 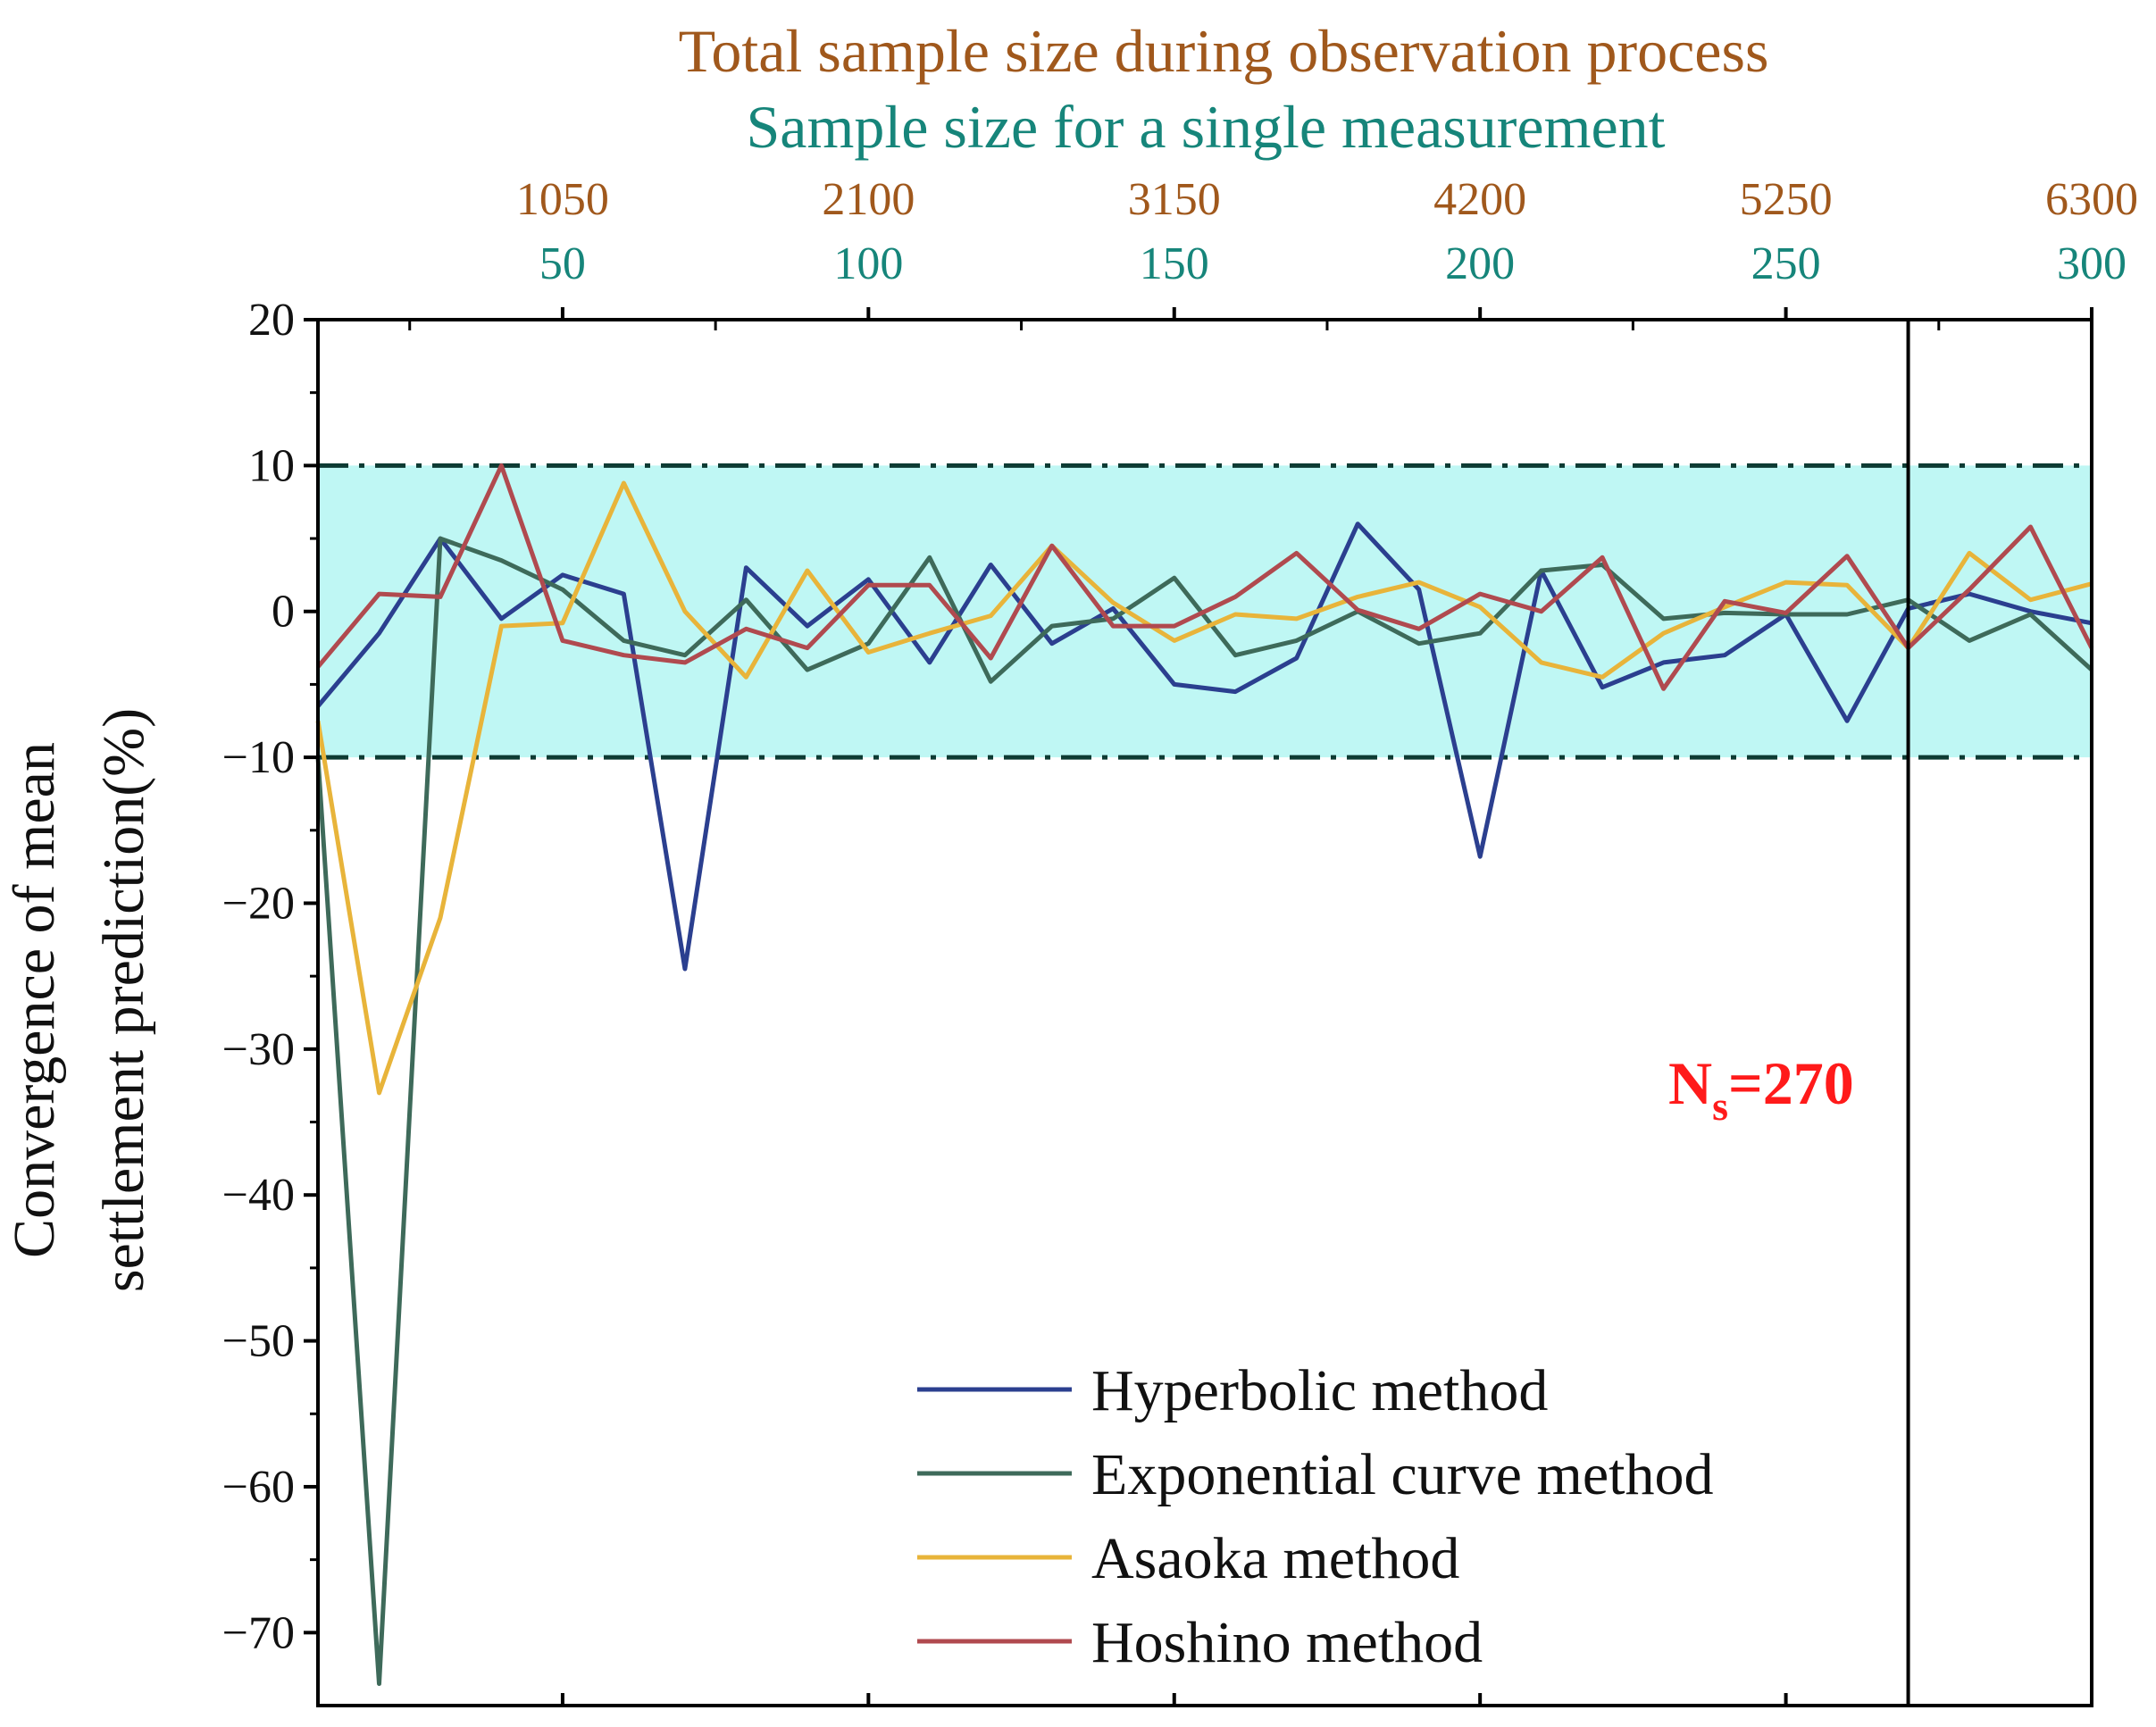 I want to click on y-tick-label: 0, so click(x=283, y=612).